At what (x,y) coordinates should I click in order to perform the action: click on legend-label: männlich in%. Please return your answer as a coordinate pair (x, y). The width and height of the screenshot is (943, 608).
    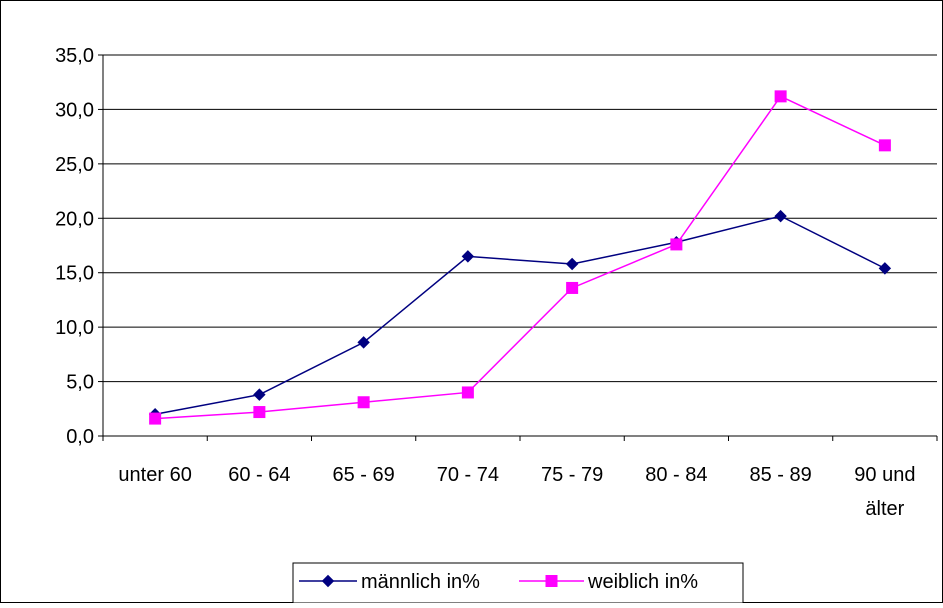
    Looking at the image, I should click on (420, 582).